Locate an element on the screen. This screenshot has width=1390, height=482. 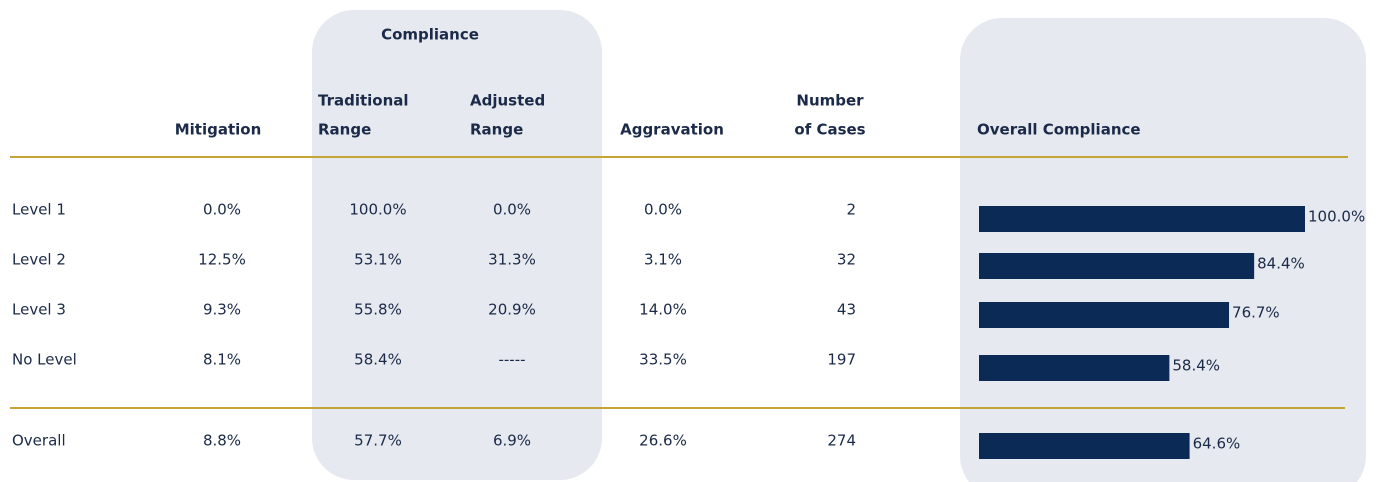
cell: 274 is located at coordinates (841, 441).